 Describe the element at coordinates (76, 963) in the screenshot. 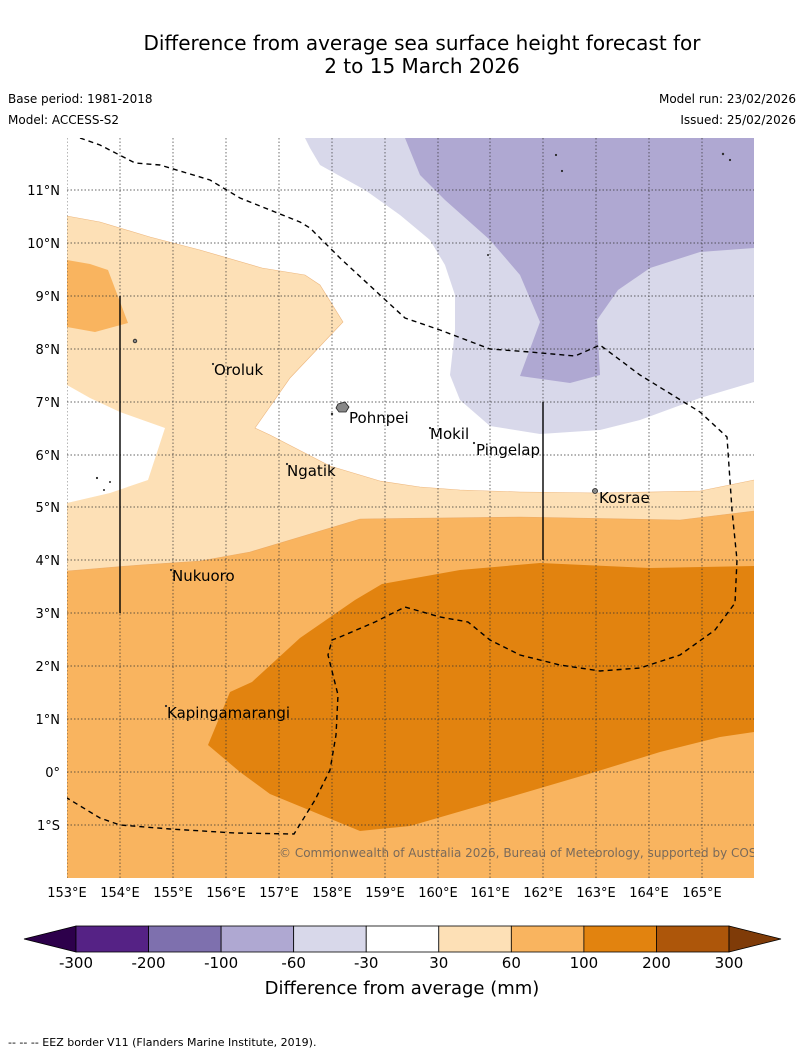

I see `colorbar-tick-label: -300` at that location.